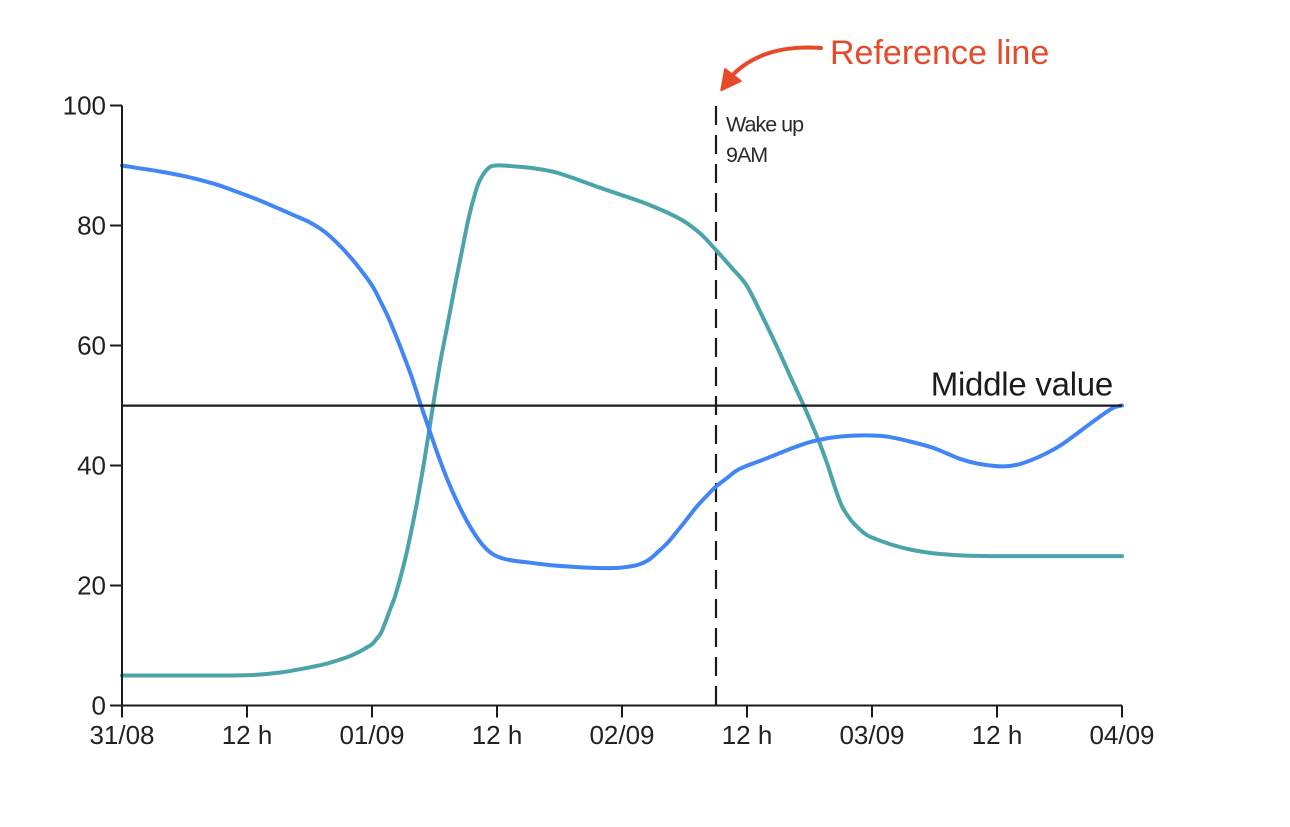  Describe the element at coordinates (91, 346) in the screenshot. I see `svg-text: 60` at that location.